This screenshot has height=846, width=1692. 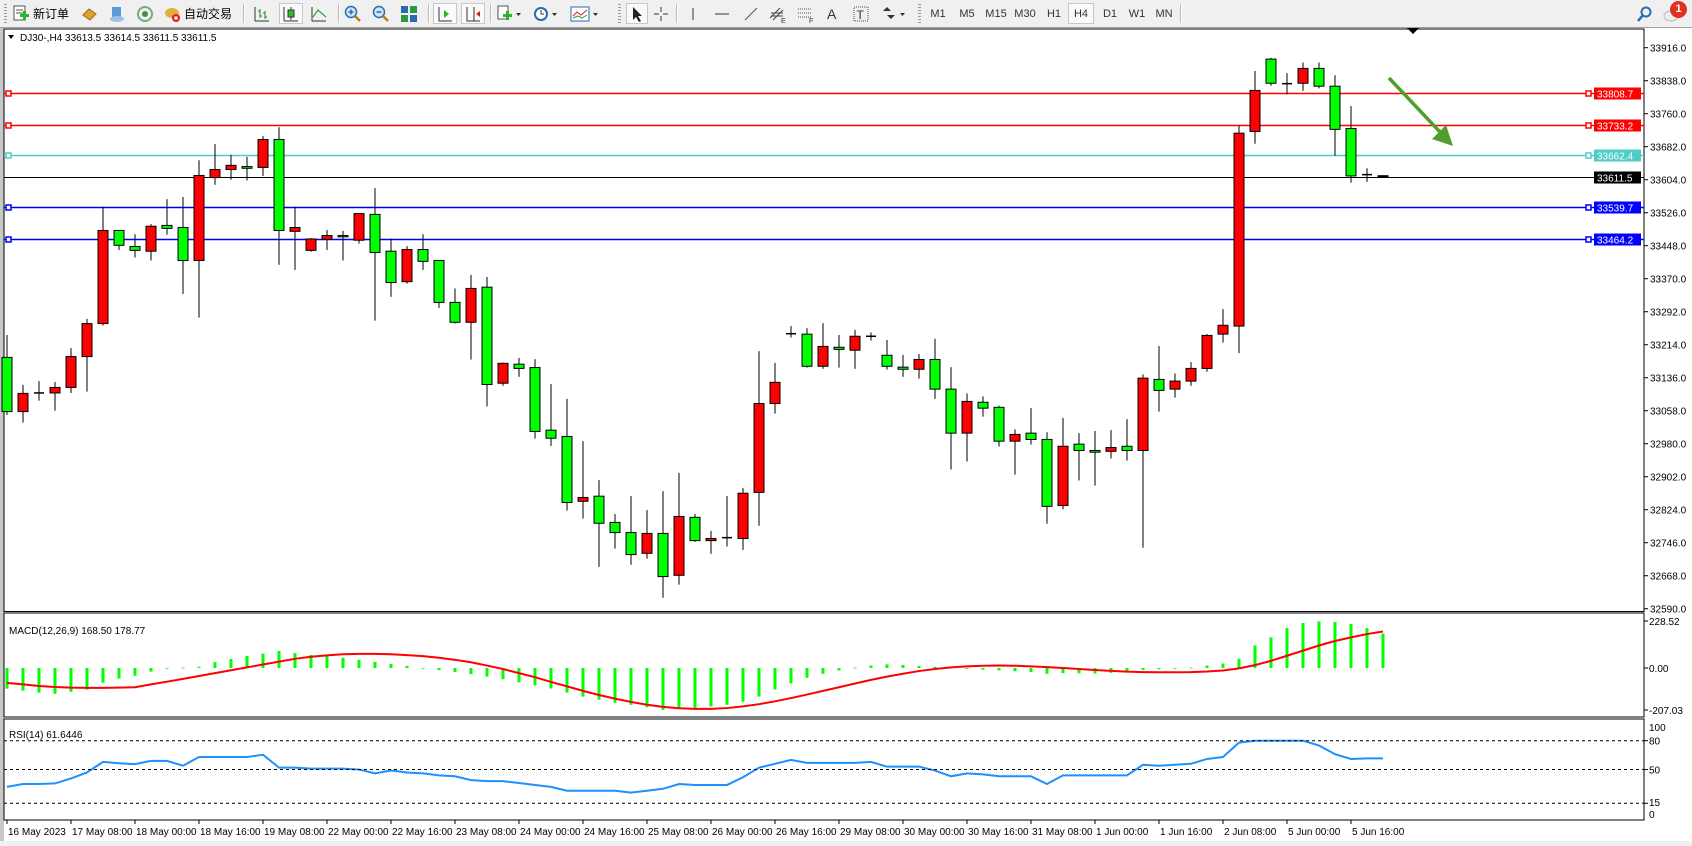 I want to click on timeframe-m15: M15, so click(x=996, y=13).